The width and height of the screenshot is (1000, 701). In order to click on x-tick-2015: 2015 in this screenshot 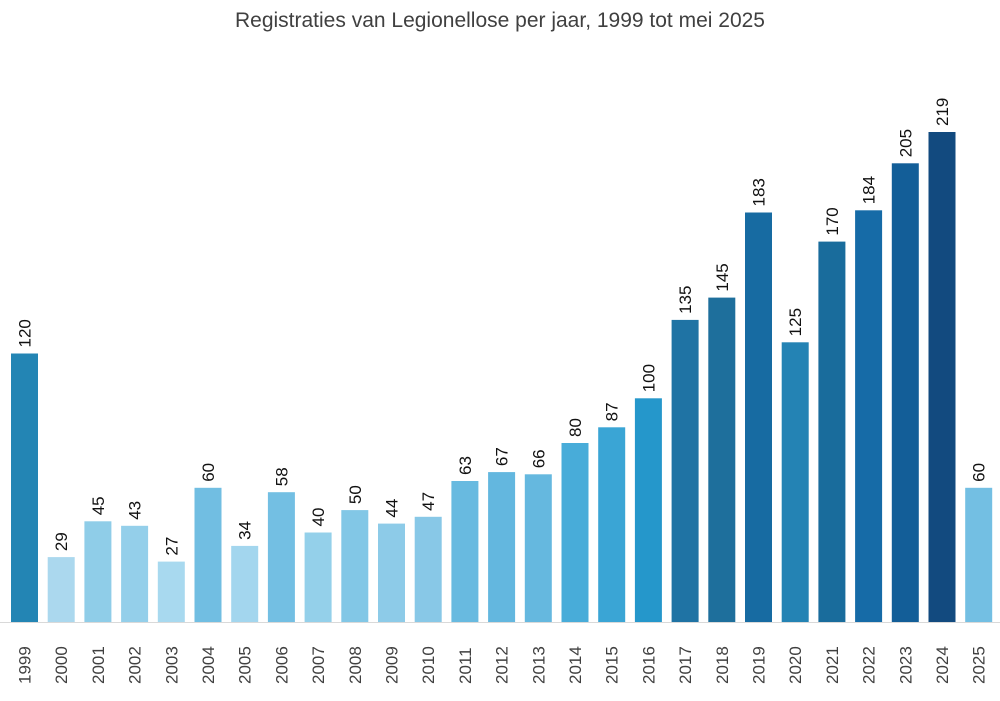, I will do `click(612, 665)`.